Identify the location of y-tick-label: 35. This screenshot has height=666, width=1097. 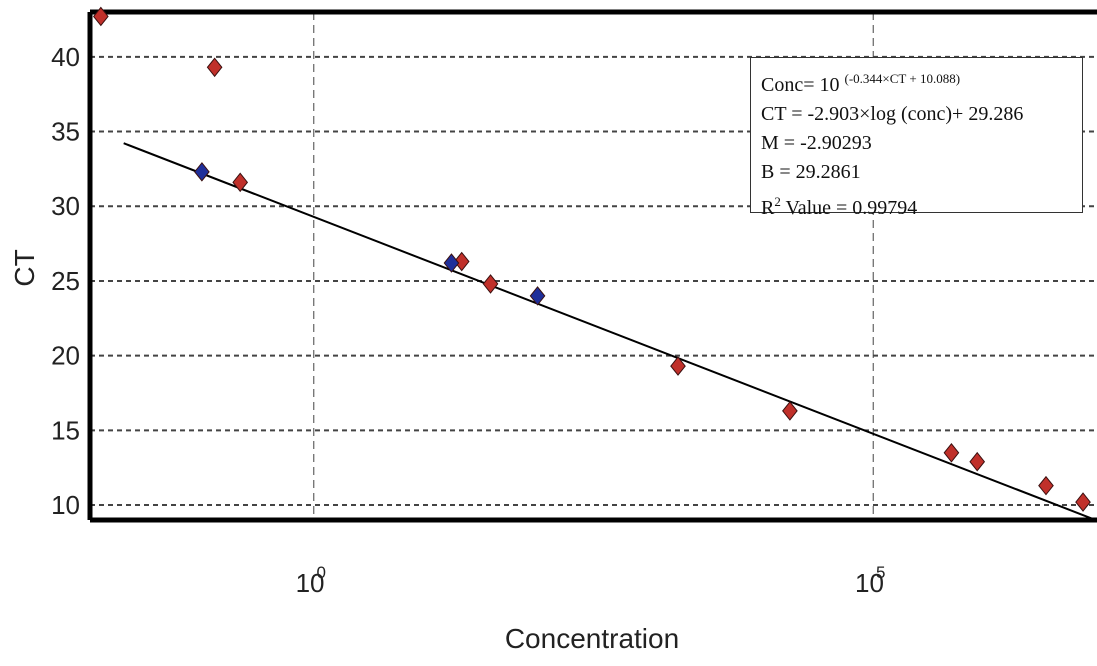
(65, 132).